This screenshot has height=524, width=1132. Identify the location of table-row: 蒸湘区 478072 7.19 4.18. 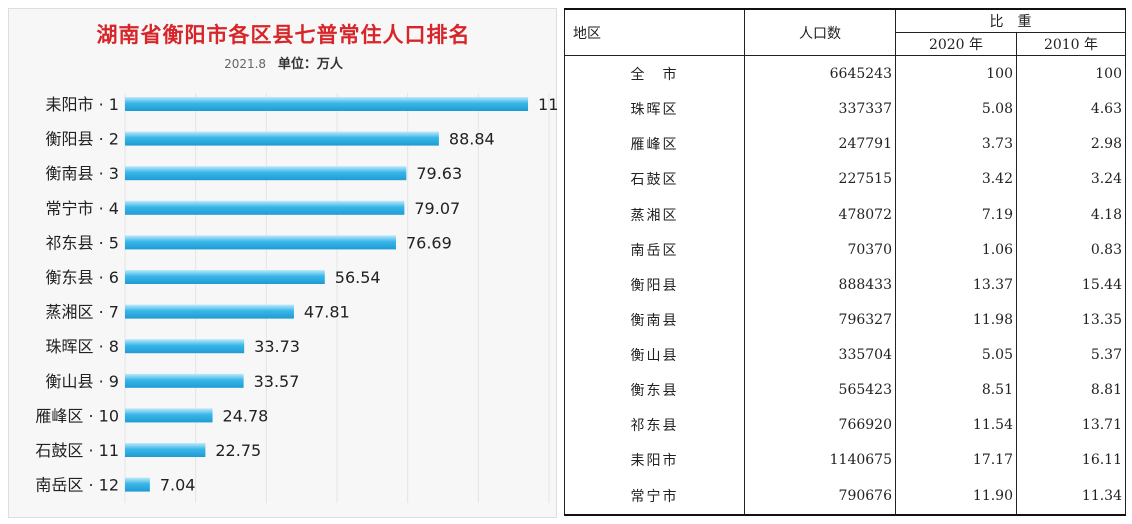
(845, 214).